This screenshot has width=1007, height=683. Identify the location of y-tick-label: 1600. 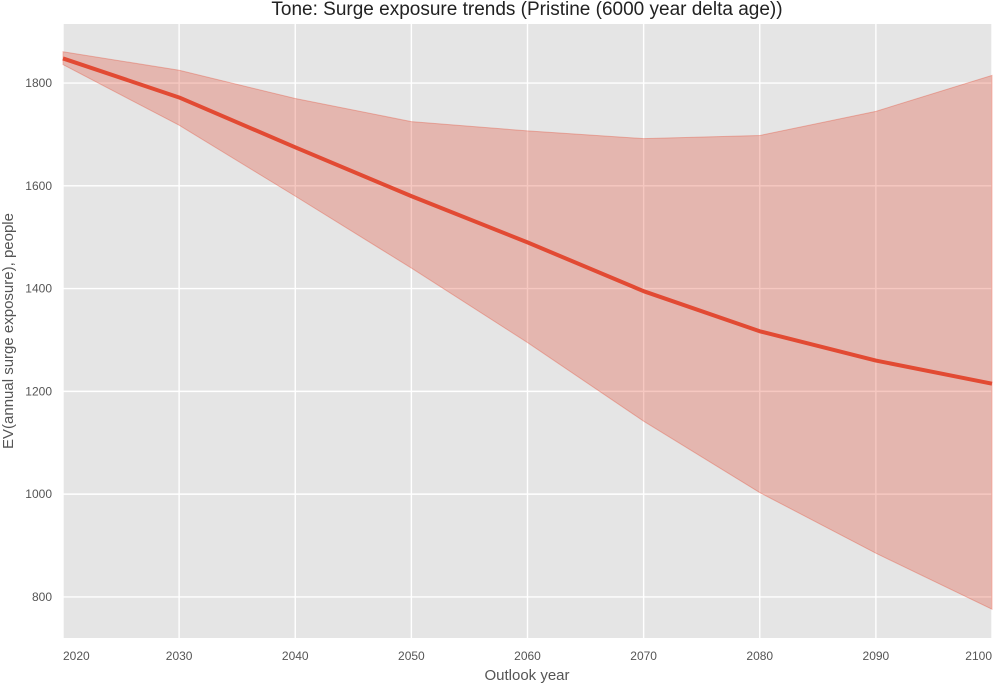
(38, 186).